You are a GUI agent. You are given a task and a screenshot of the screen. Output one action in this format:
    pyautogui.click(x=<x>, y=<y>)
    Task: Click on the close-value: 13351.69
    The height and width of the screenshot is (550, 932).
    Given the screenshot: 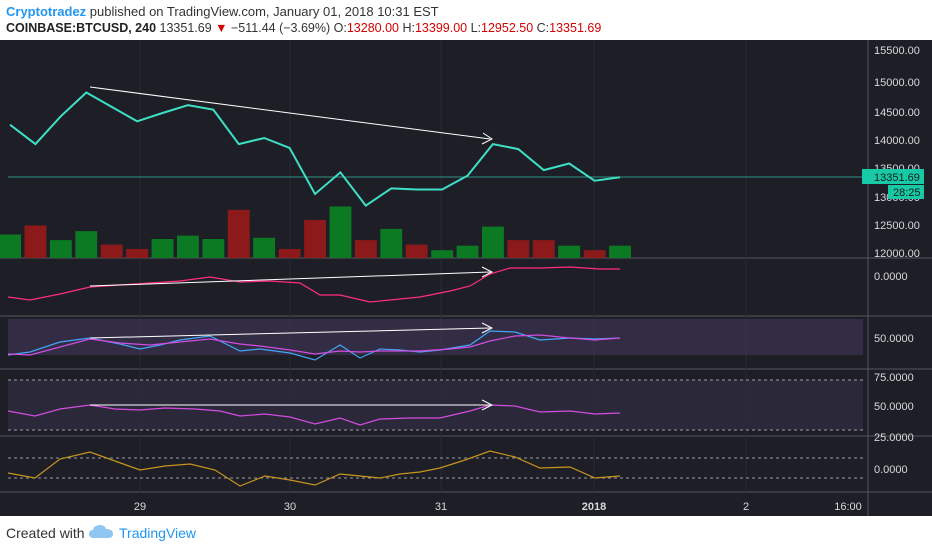 What is the action you would take?
    pyautogui.click(x=575, y=28)
    